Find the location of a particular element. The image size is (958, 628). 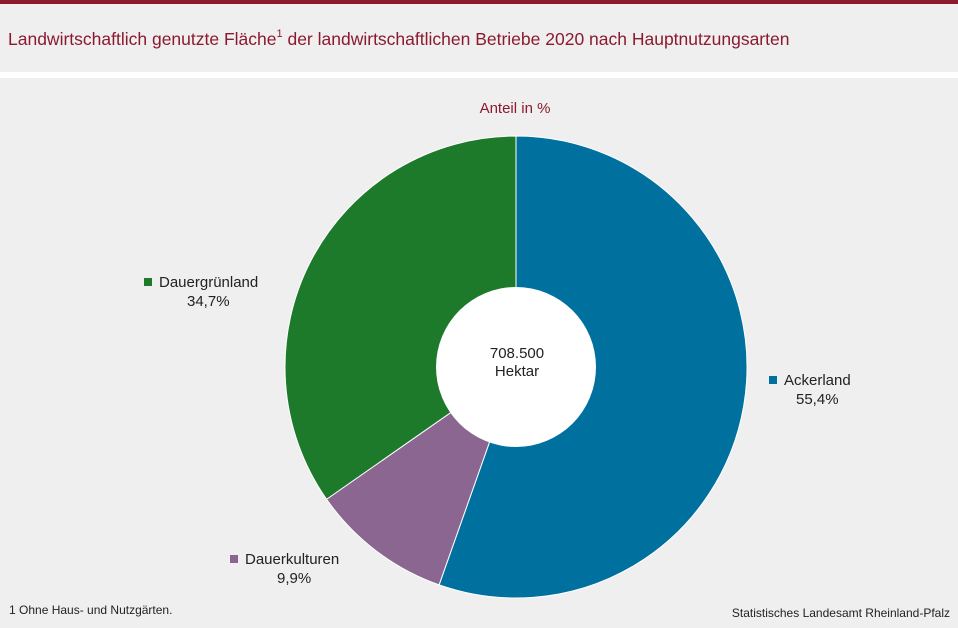

top-accent-rule is located at coordinates (479, 2).